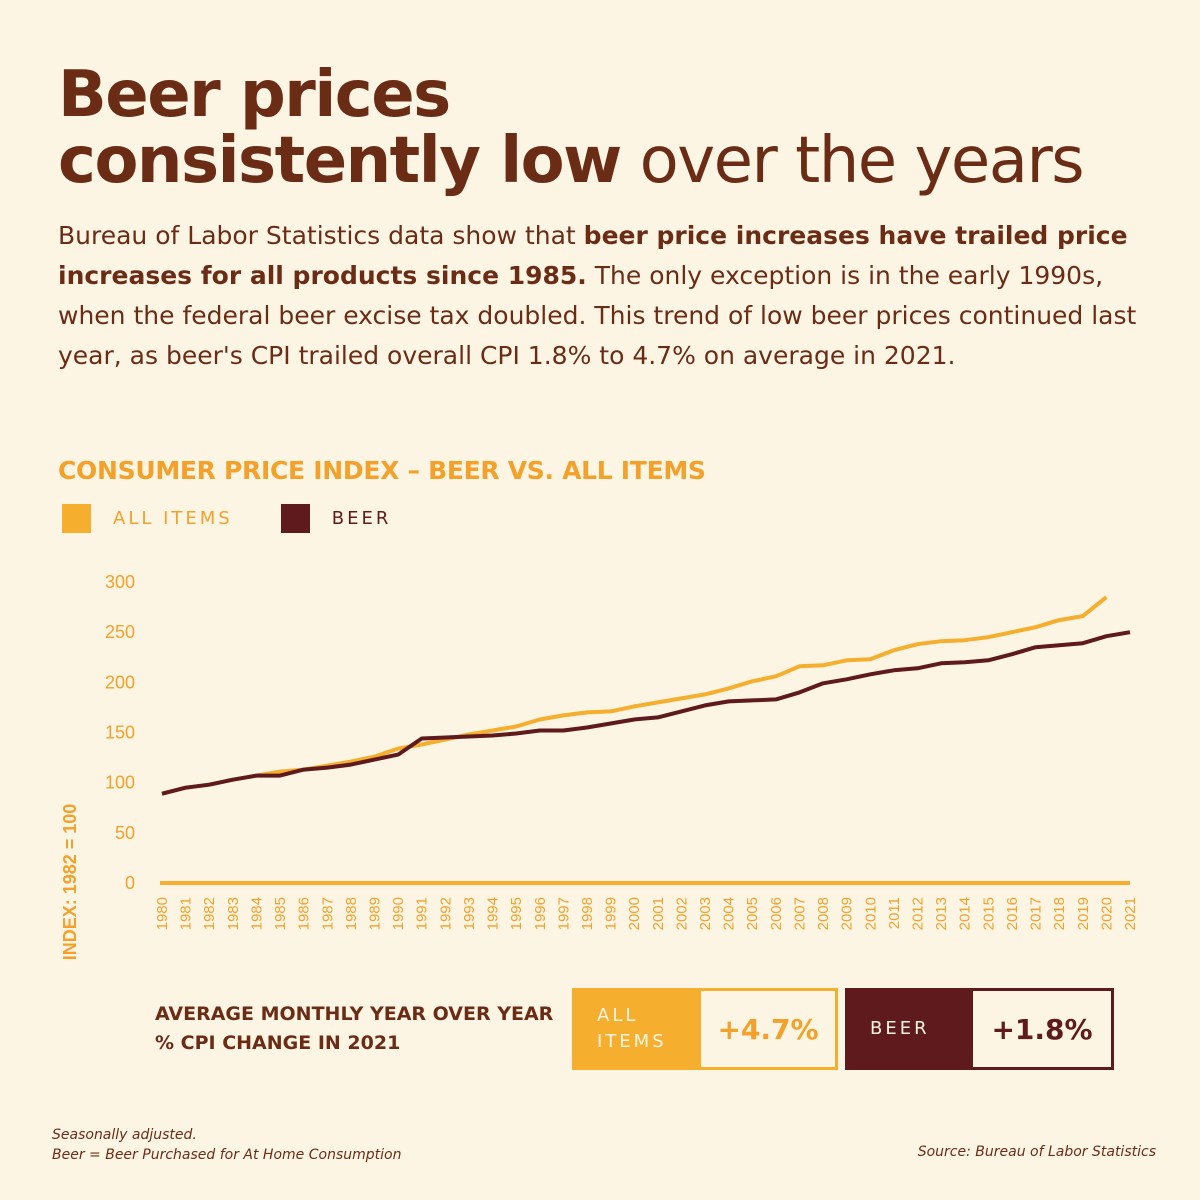 The width and height of the screenshot is (1200, 1200). I want to click on x-tick-label: 1992, so click(445, 913).